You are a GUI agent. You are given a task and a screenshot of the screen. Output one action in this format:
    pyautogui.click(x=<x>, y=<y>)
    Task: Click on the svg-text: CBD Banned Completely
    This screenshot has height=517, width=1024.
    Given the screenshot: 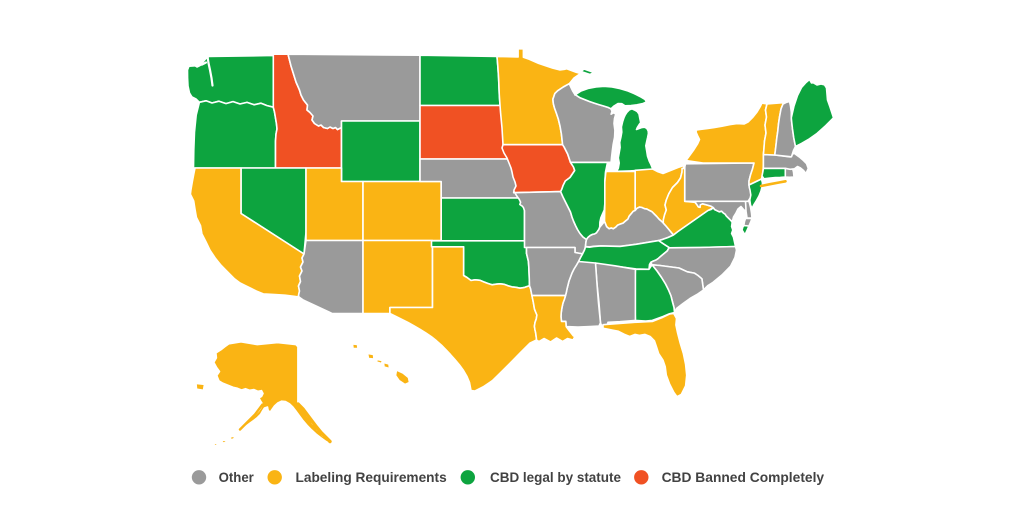 What is the action you would take?
    pyautogui.click(x=743, y=477)
    